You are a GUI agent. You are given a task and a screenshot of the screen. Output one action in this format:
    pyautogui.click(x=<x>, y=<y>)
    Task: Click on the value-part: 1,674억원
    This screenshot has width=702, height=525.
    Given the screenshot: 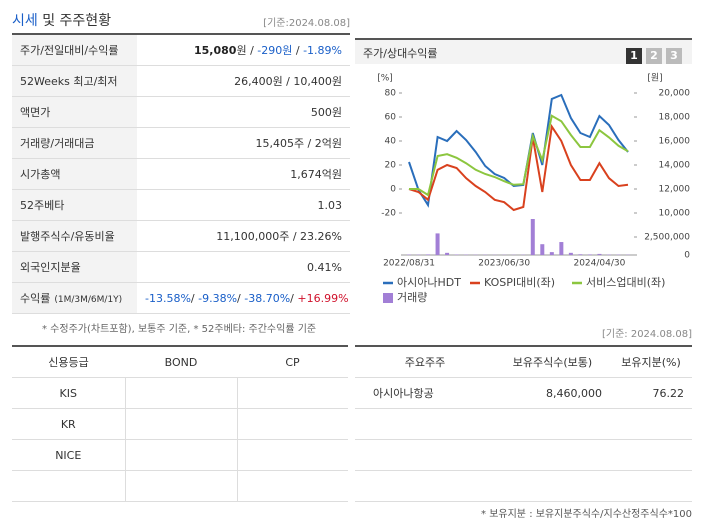 What is the action you would take?
    pyautogui.click(x=316, y=174)
    